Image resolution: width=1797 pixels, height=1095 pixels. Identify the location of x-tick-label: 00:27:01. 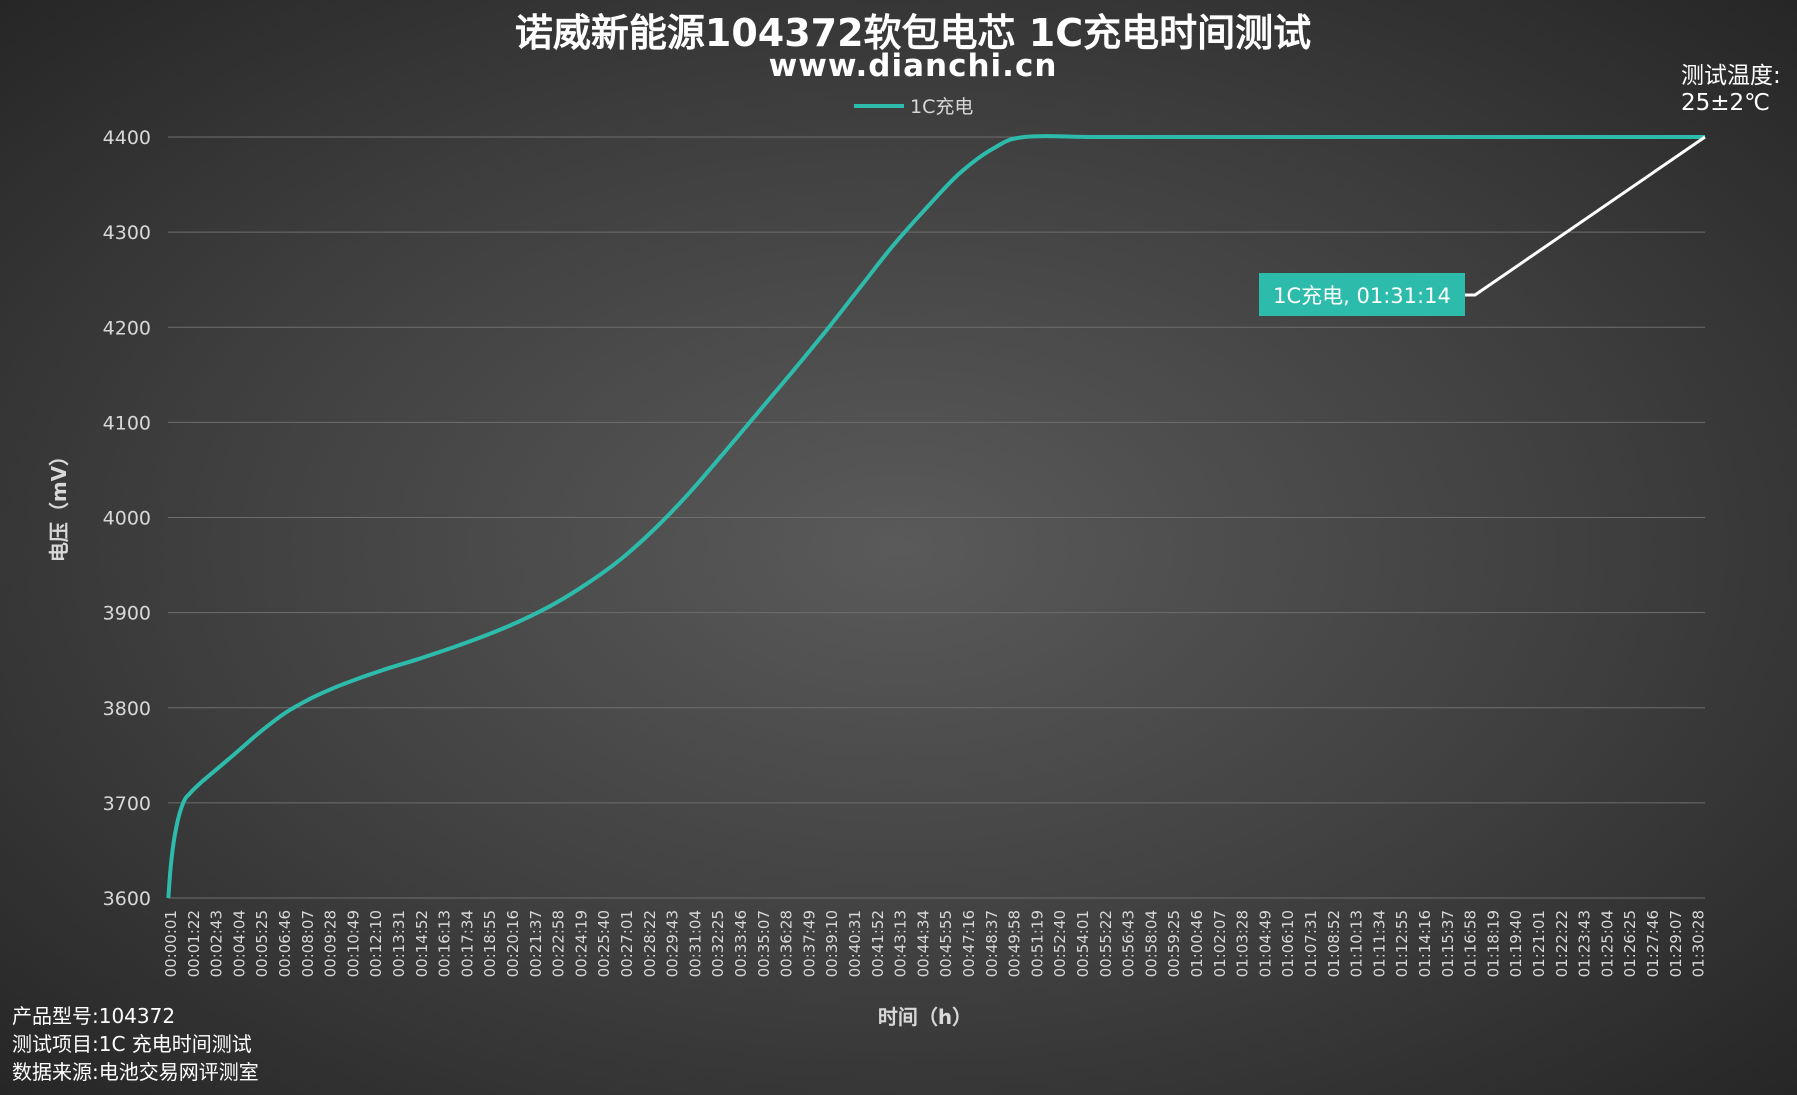
(627, 943).